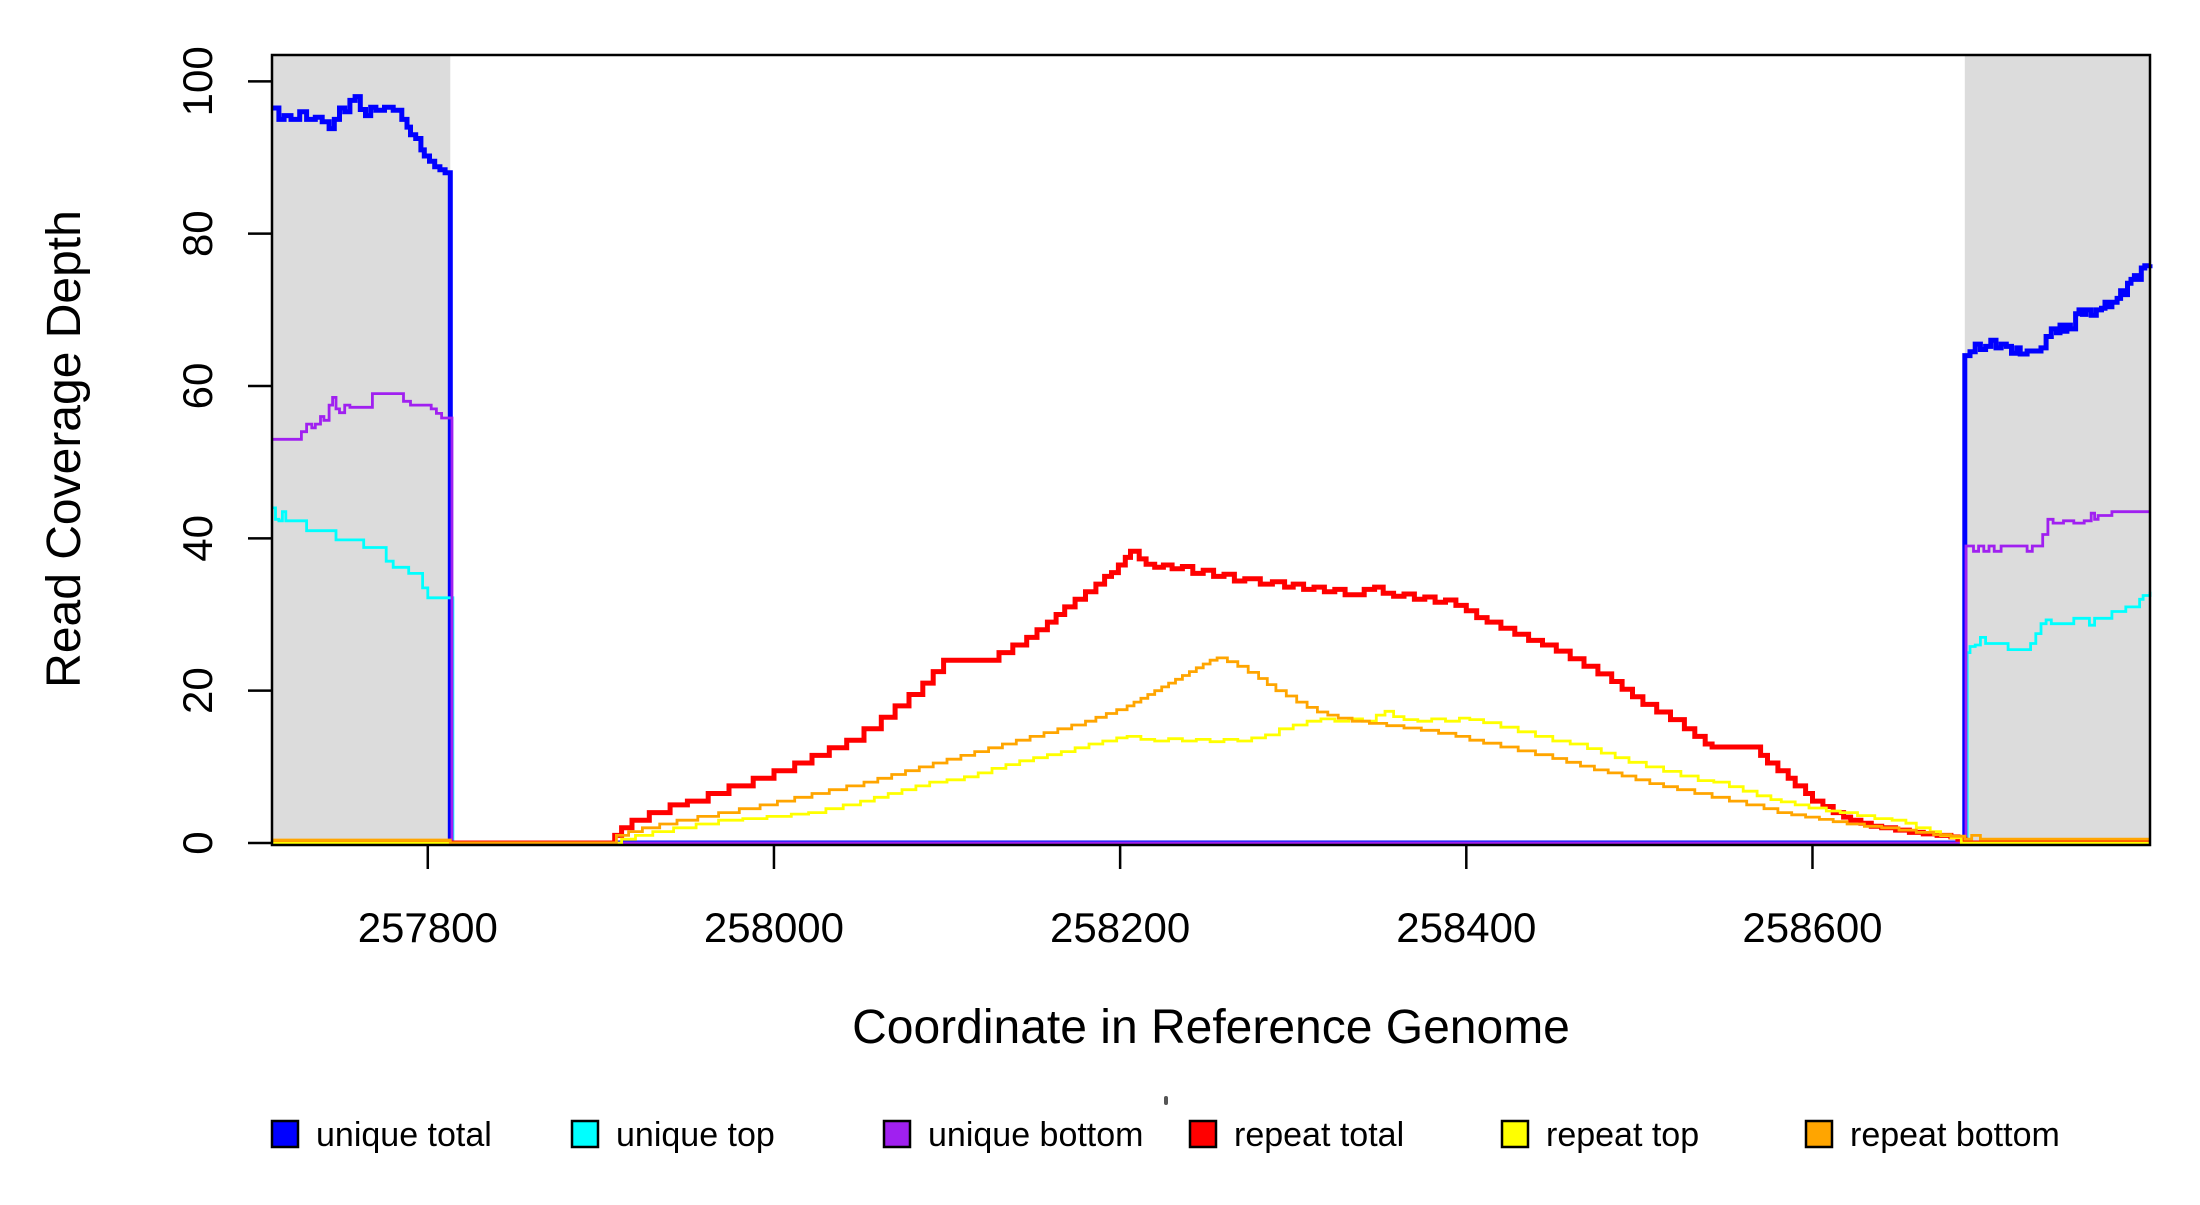  I want to click on legend-label: unique total, so click(404, 1135).